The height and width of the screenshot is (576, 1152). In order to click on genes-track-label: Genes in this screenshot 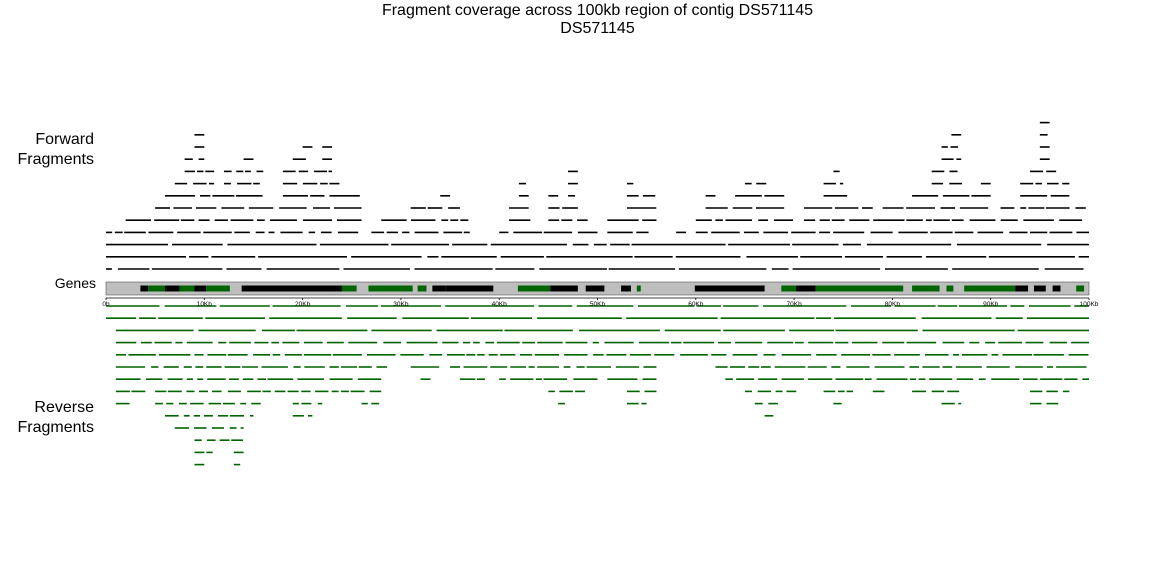, I will do `click(75, 283)`.